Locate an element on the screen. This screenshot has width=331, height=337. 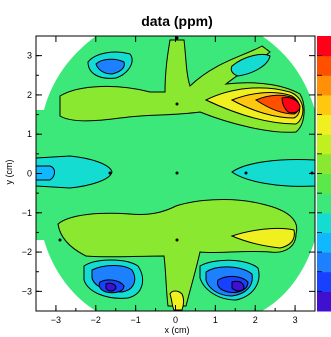
contour-upper-left-blue is located at coordinates (110, 66).